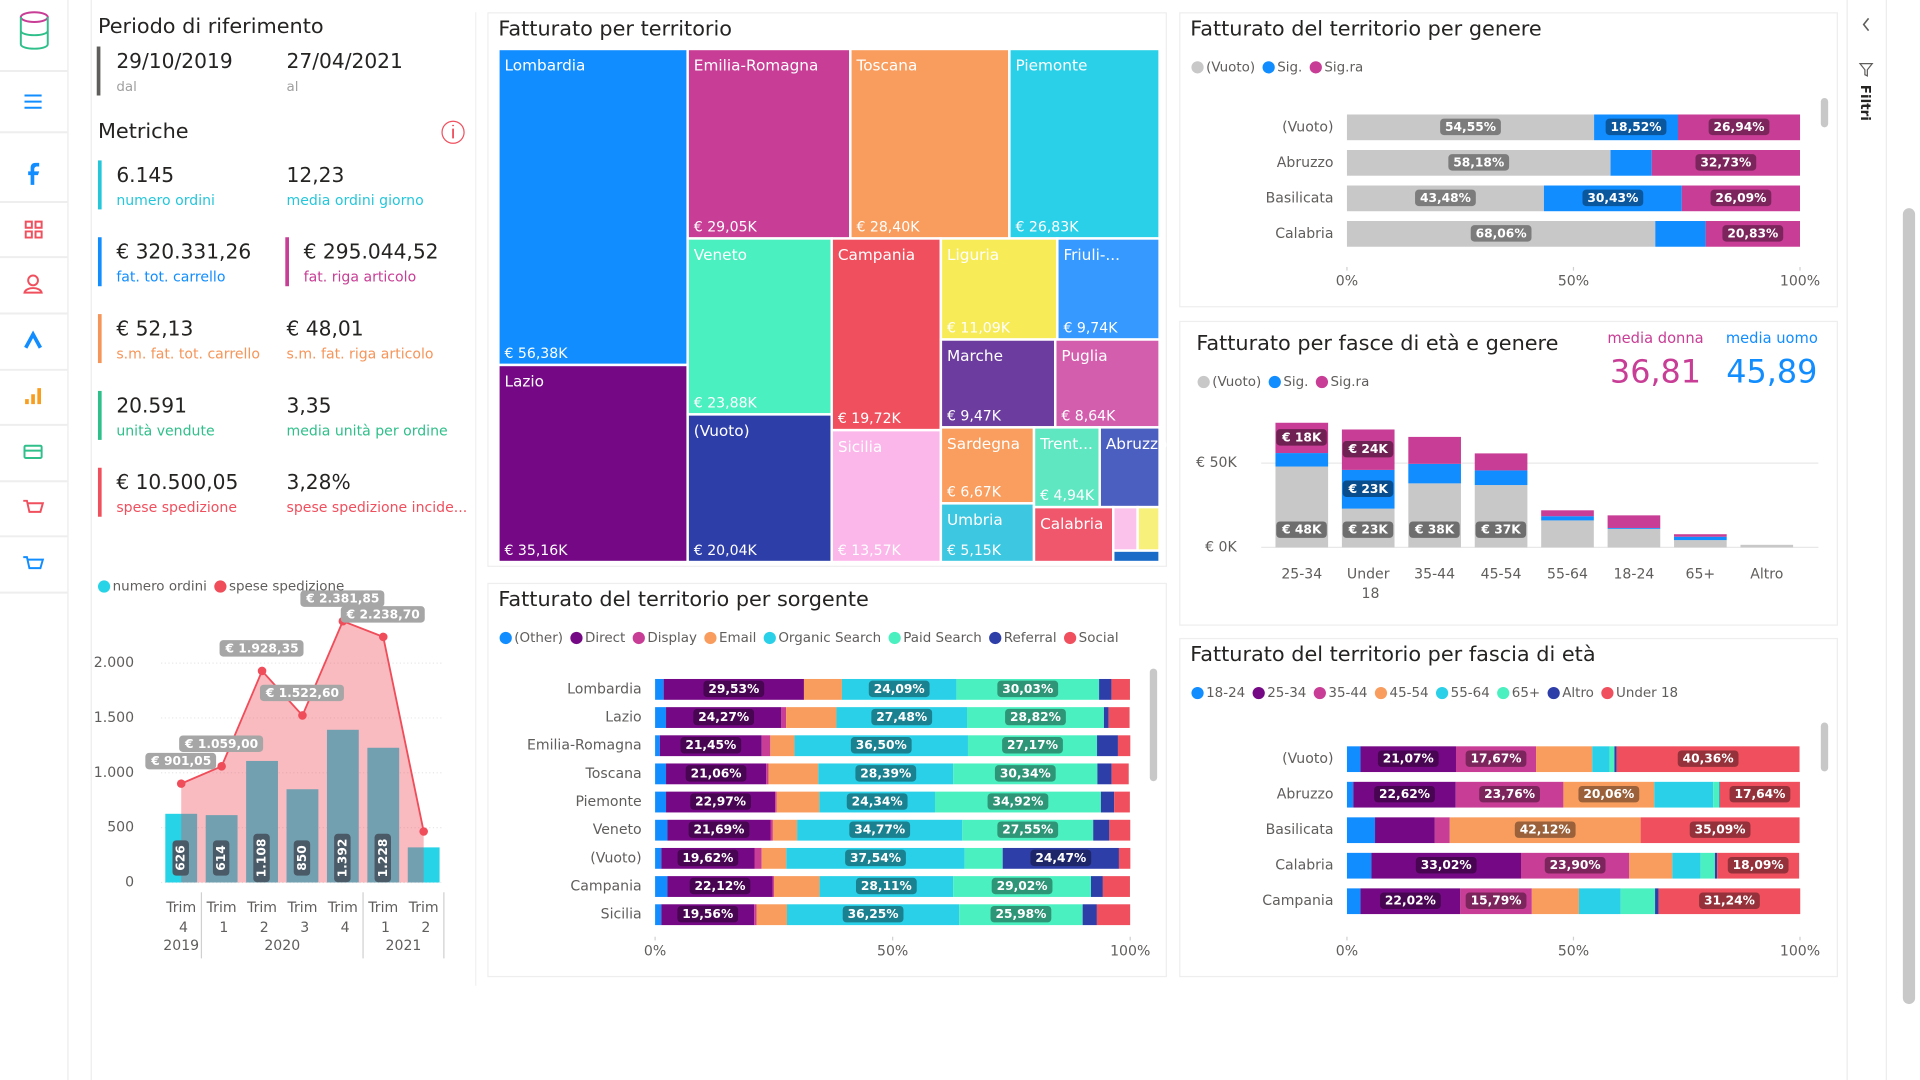 This screenshot has width=1920, height=1080. I want to click on icon-user, so click(33, 280).